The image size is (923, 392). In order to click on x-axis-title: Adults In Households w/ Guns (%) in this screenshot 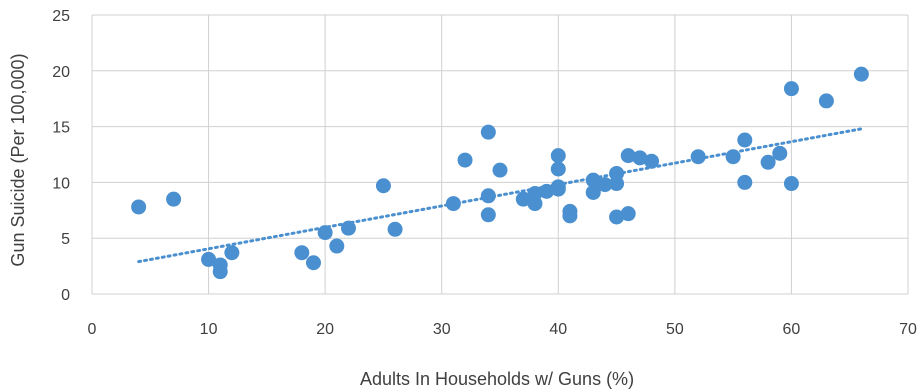, I will do `click(497, 379)`.